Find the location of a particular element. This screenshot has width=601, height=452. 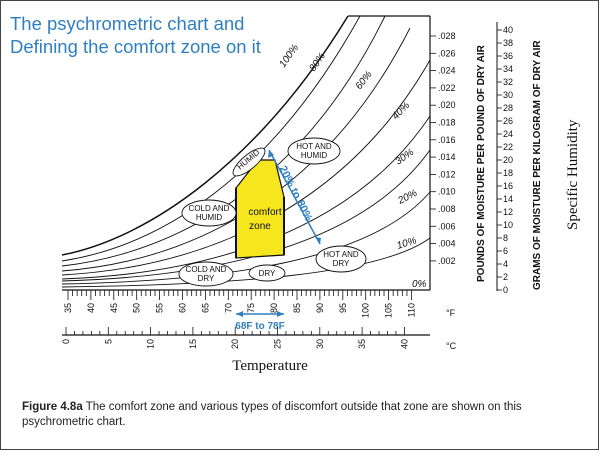

rh-label-10: 10% is located at coordinates (407, 243).